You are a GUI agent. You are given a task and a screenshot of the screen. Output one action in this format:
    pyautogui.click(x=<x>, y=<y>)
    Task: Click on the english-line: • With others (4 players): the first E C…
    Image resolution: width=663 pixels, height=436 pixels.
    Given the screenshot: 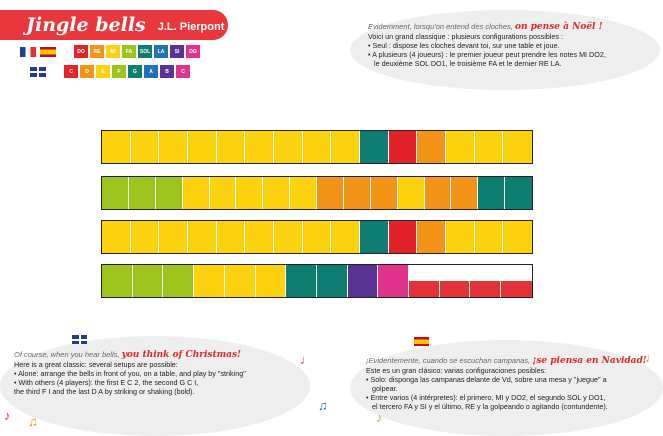 What is the action you would take?
    pyautogui.click(x=106, y=382)
    